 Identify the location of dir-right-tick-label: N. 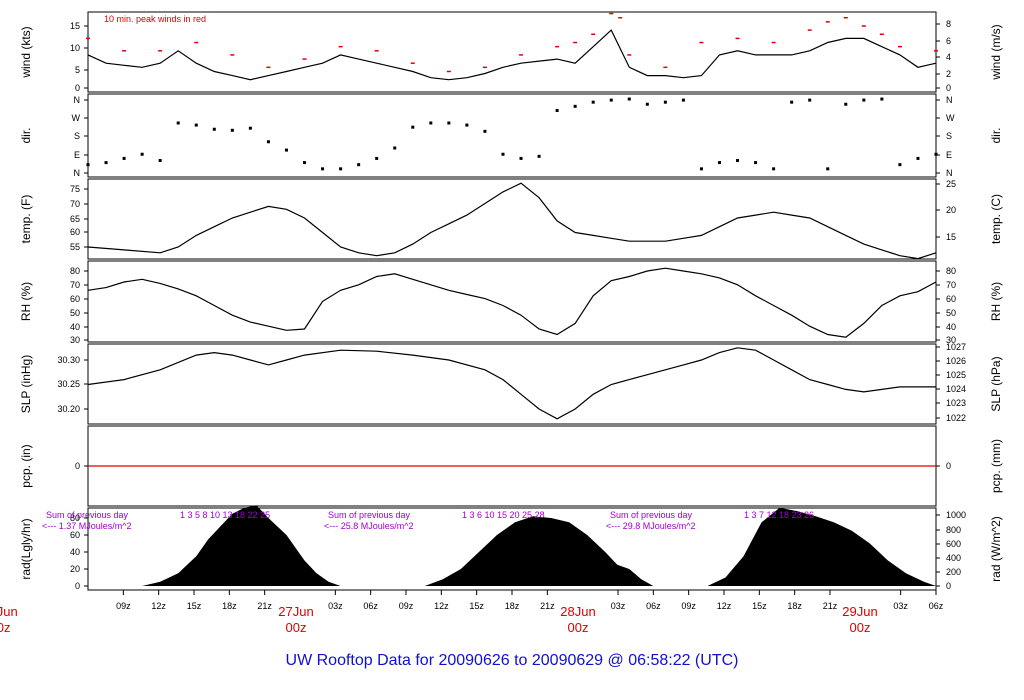
(949, 100).